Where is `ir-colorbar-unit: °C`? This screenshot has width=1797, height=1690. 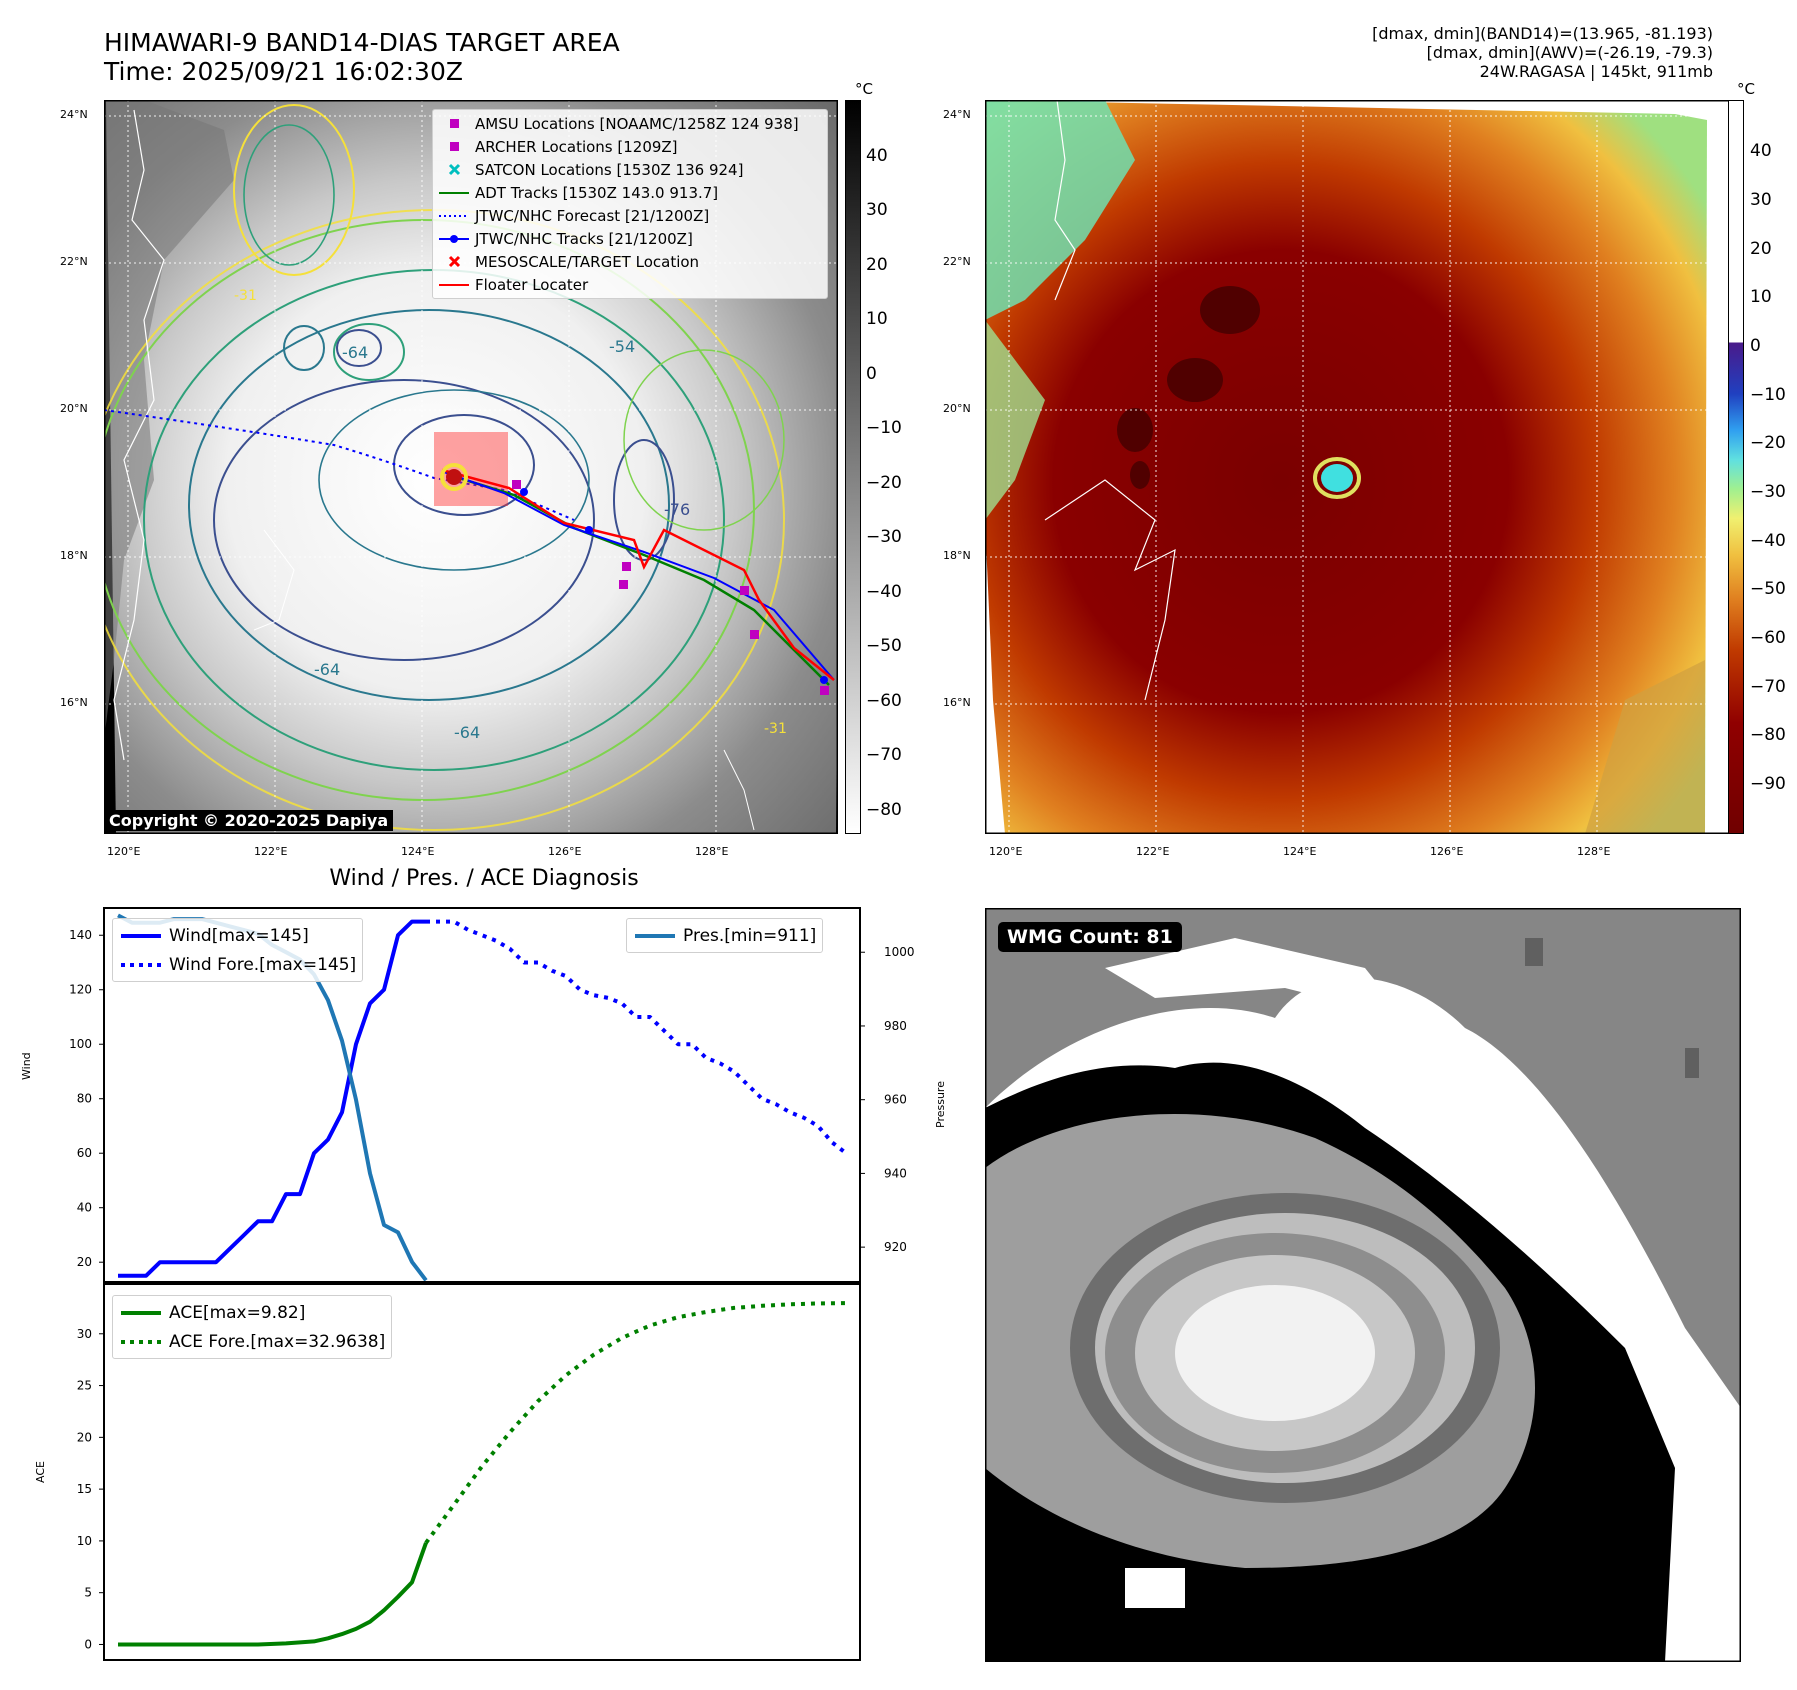
ir-colorbar-unit: °C is located at coordinates (864, 89).